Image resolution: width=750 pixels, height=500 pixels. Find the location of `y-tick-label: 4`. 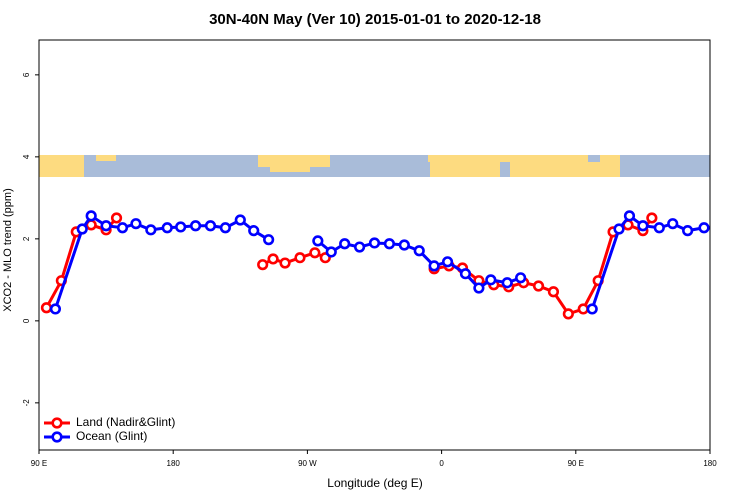

y-tick-label: 4 is located at coordinates (26, 156).